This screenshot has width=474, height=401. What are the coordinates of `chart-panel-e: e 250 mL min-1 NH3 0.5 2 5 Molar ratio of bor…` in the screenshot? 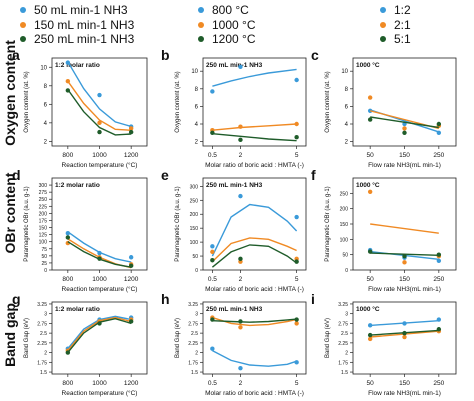 It's located at (234, 230).